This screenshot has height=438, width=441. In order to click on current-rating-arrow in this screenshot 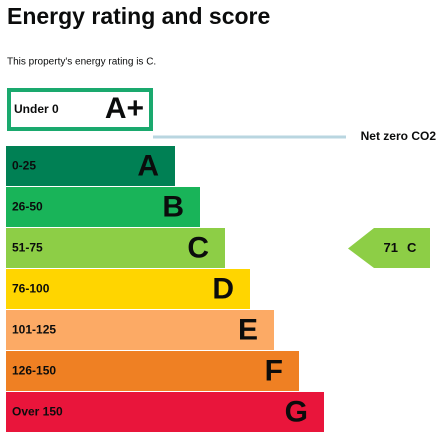, I will do `click(389, 248)`.